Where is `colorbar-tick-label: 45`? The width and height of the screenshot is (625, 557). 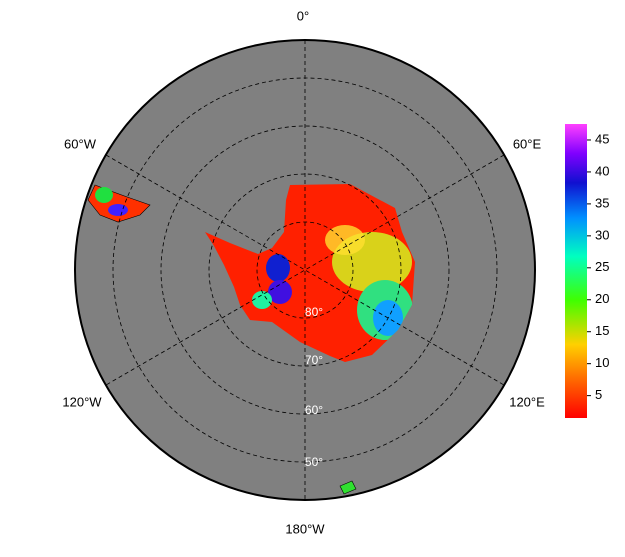 colorbar-tick-label: 45 is located at coordinates (602, 138).